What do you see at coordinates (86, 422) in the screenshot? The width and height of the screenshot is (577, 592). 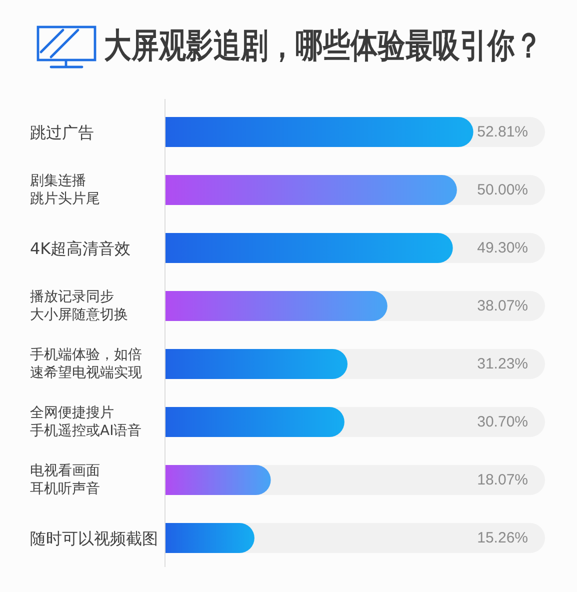 I see `y-tick-label: 全网便捷搜片手机遥控或AI语音` at bounding box center [86, 422].